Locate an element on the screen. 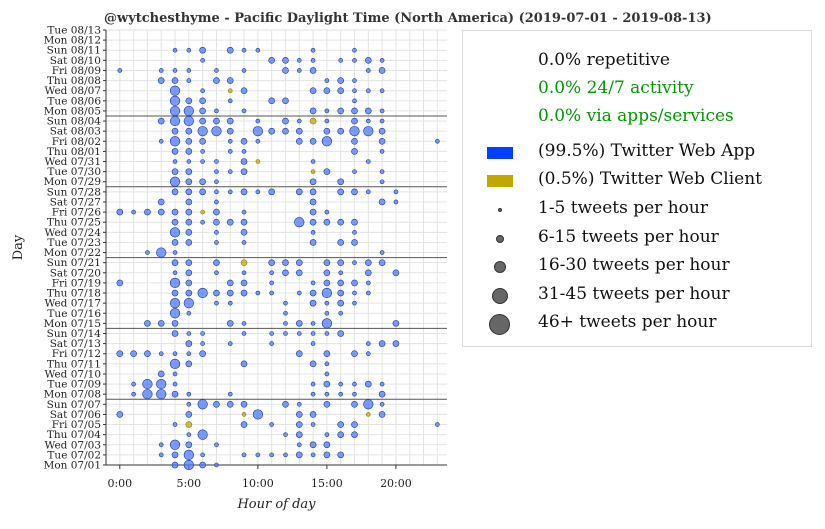 The width and height of the screenshot is (825, 529). y-tick-label: Tue 07/09 is located at coordinates (74, 385).